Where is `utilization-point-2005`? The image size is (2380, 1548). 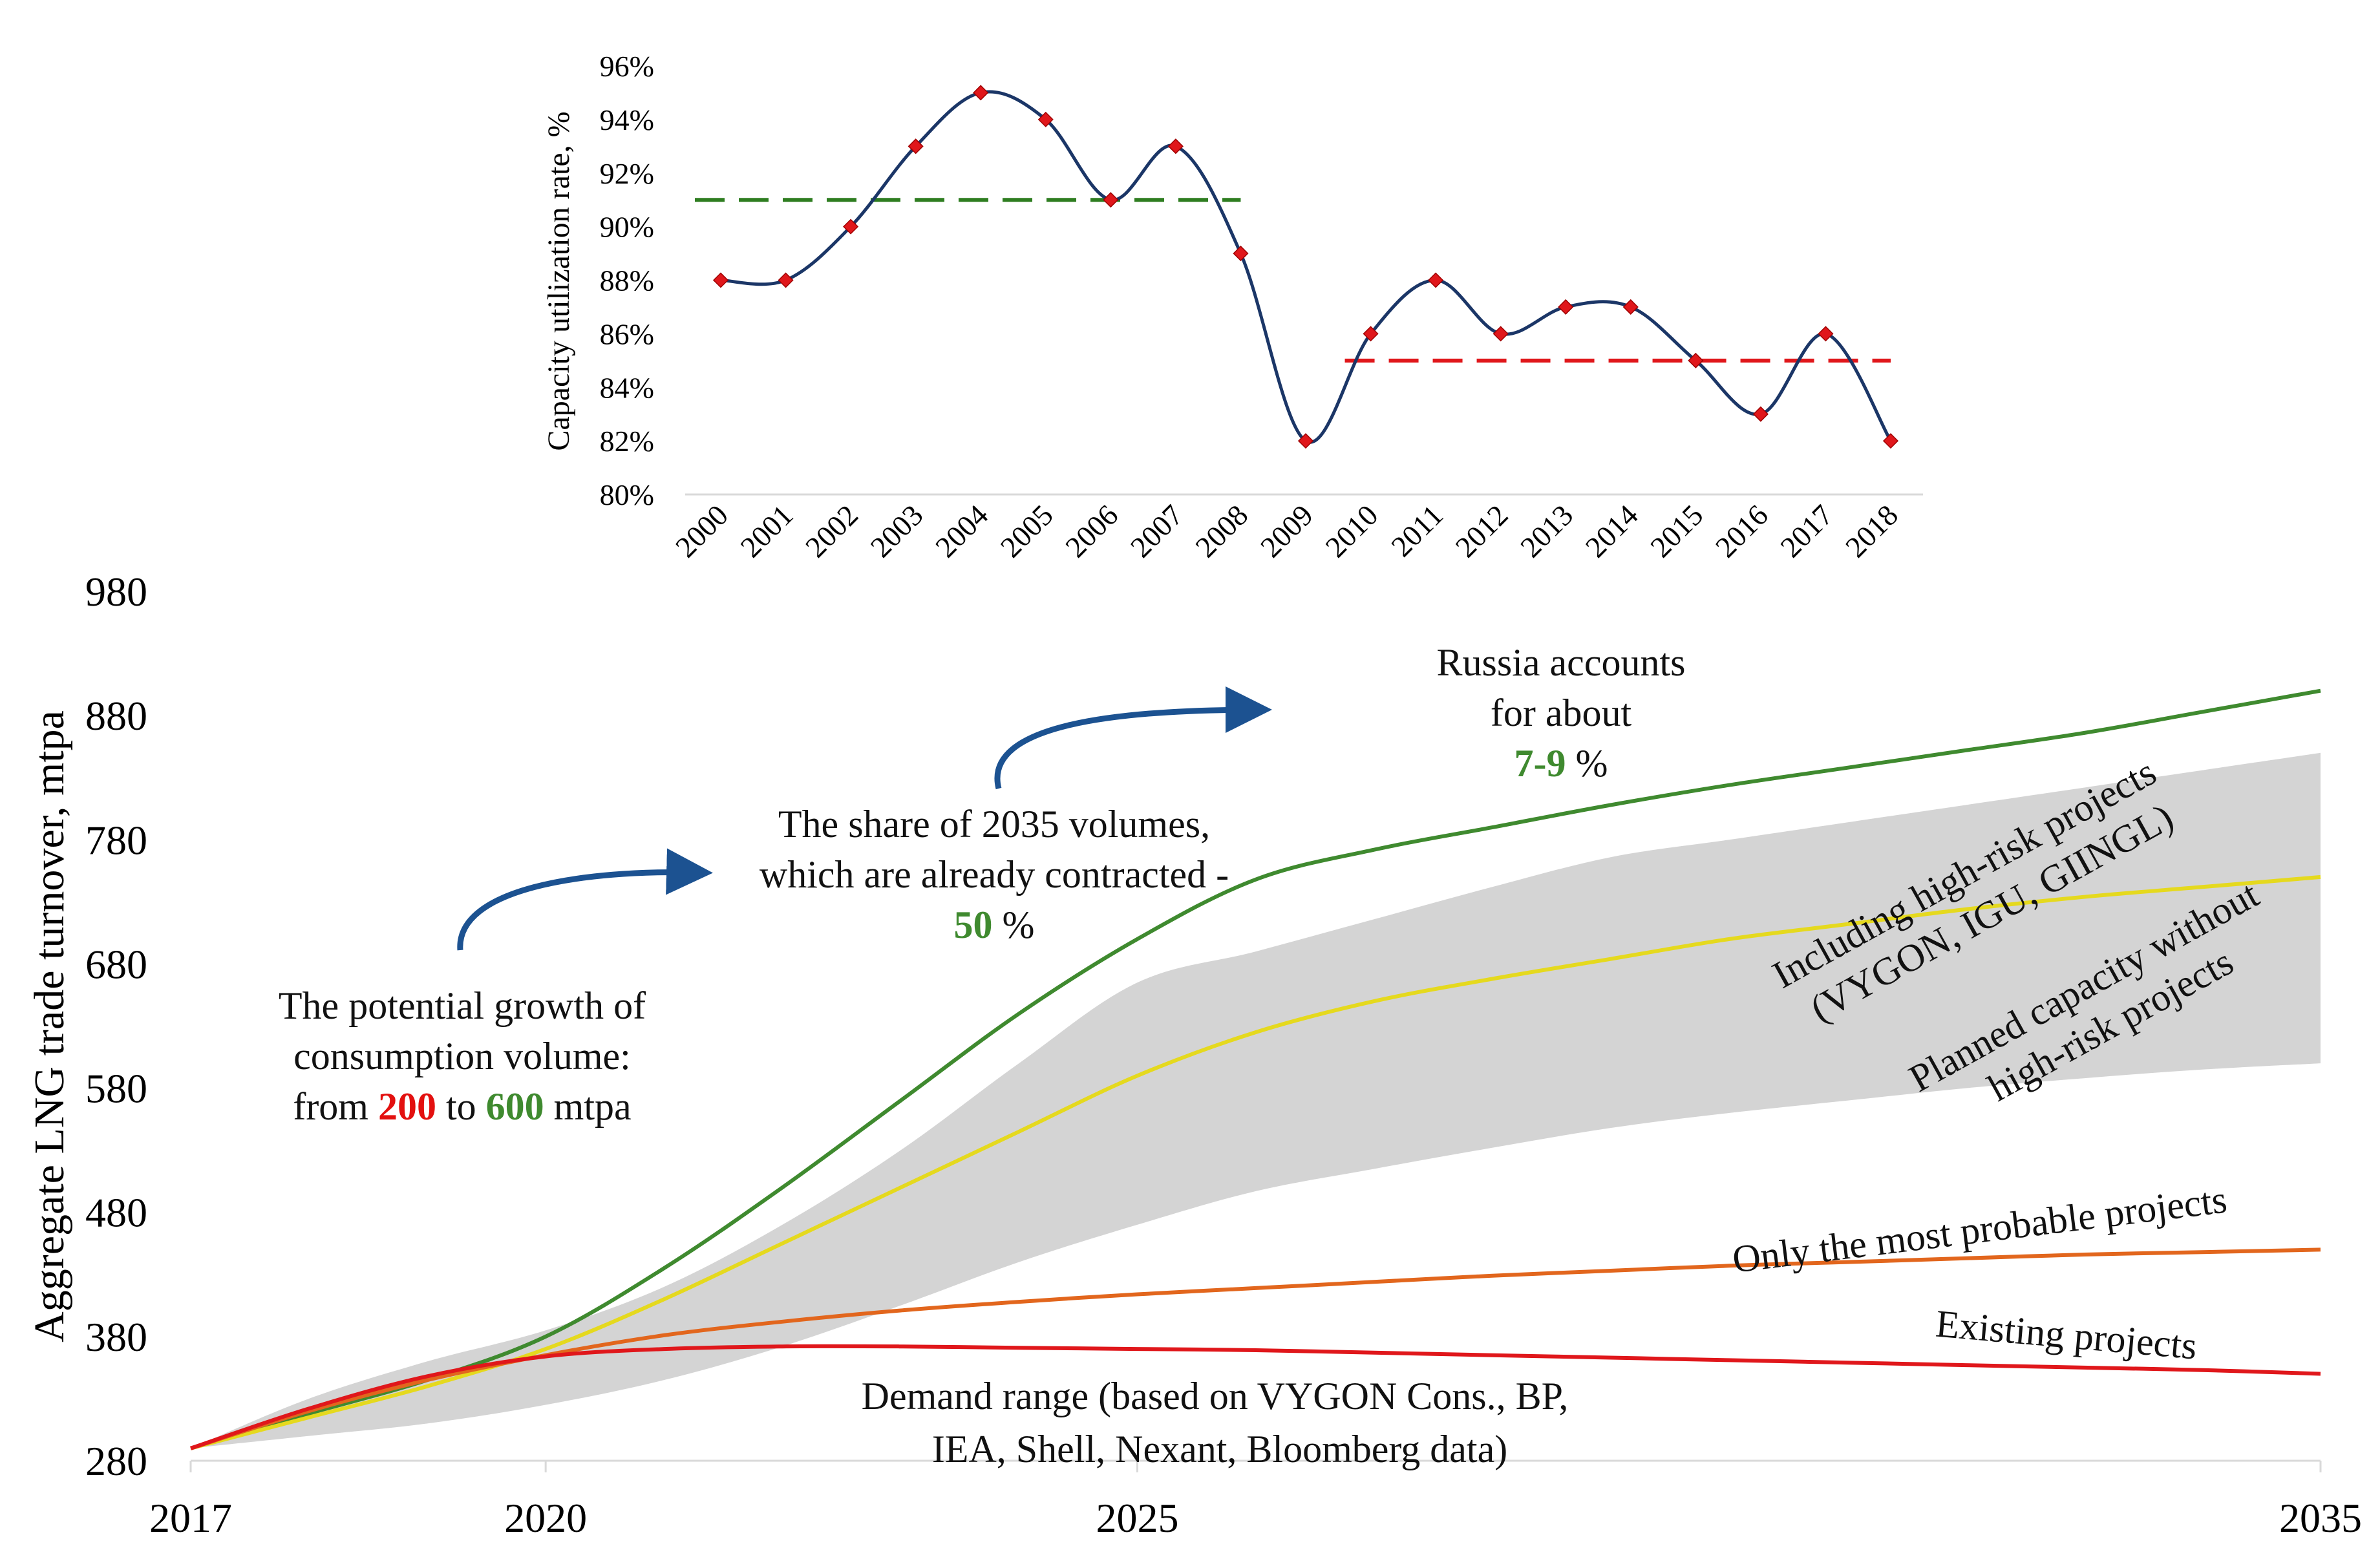
utilization-point-2005 is located at coordinates (1045, 119).